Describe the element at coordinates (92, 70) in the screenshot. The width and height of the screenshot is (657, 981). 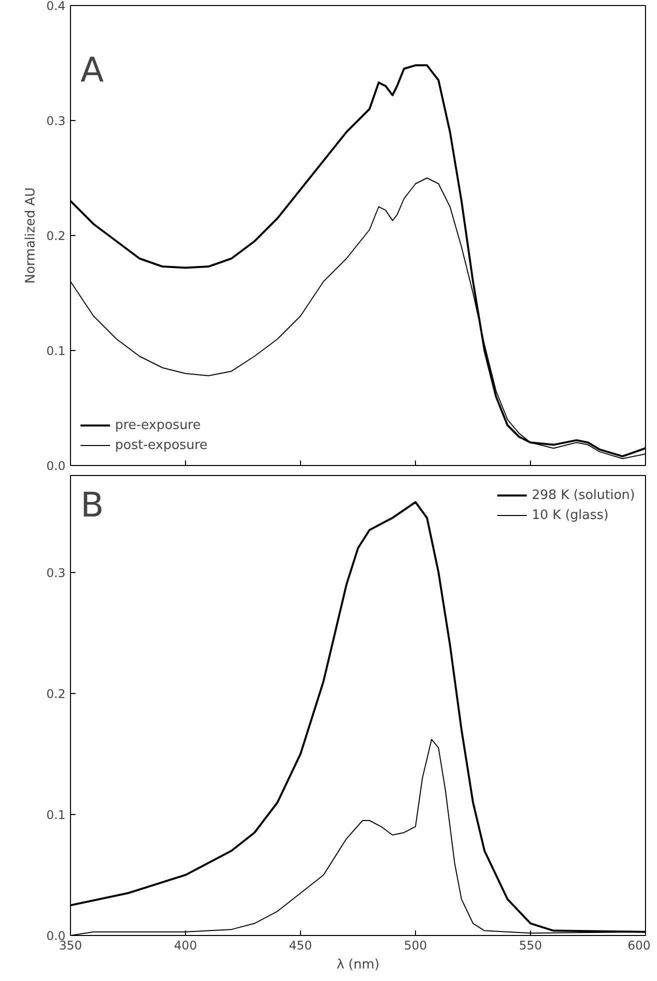
I see `annotation: A` at that location.